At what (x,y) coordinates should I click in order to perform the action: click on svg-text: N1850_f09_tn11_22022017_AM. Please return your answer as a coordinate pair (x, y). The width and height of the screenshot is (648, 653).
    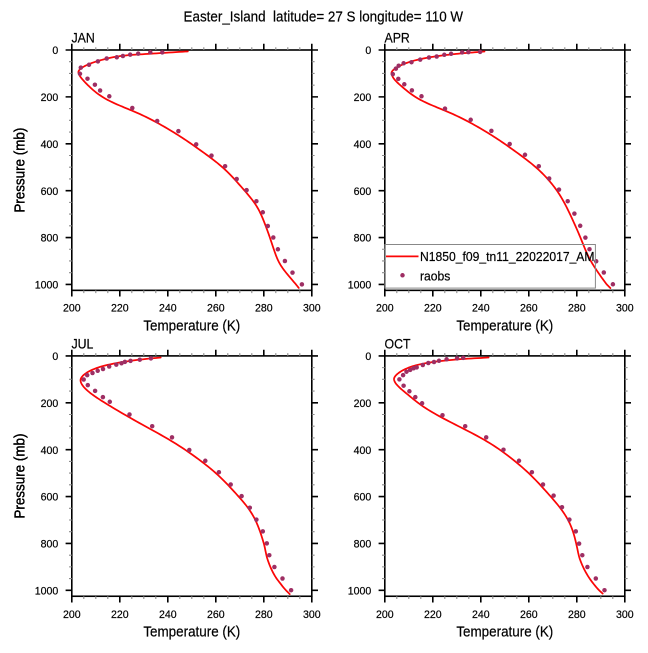
    Looking at the image, I should click on (507, 257).